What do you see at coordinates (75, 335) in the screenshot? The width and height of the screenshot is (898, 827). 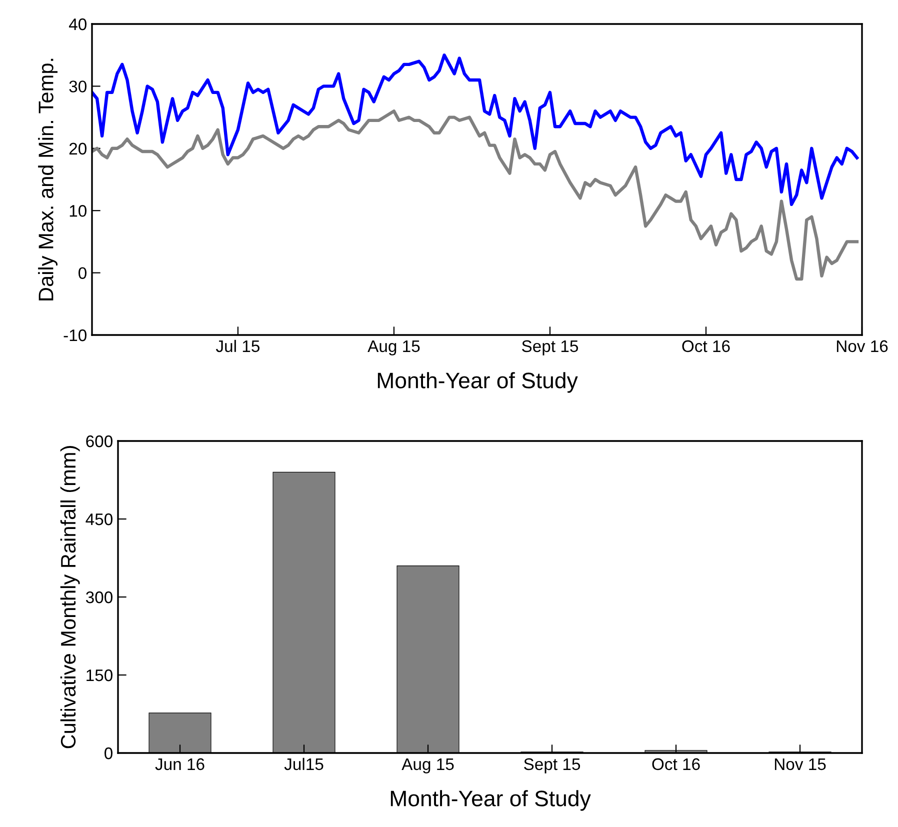 I see `y-tick-label: -10` at bounding box center [75, 335].